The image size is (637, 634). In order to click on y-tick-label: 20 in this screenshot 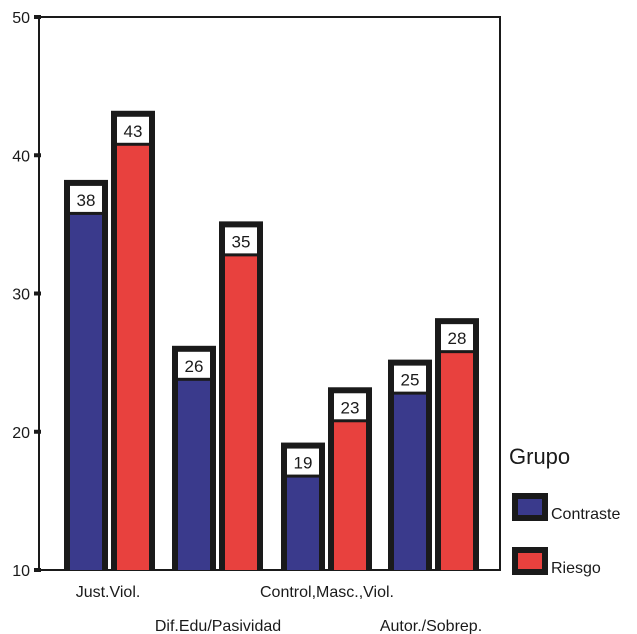, I will do `click(21, 433)`.